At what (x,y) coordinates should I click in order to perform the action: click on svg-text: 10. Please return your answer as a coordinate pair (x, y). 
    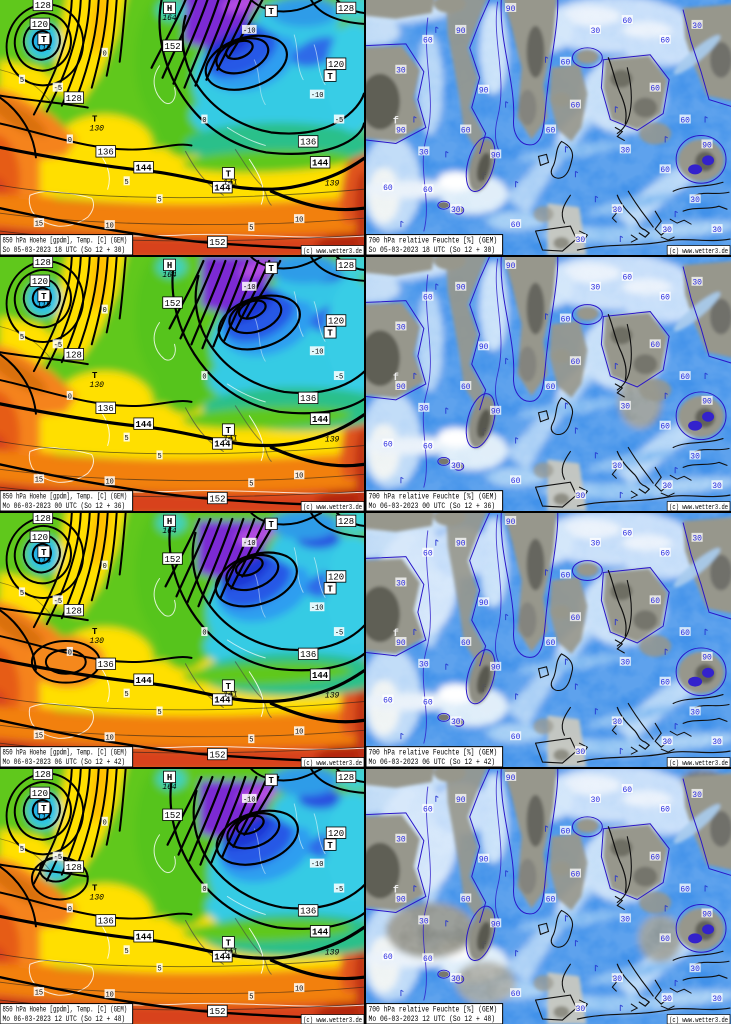
    Looking at the image, I should click on (299, 221).